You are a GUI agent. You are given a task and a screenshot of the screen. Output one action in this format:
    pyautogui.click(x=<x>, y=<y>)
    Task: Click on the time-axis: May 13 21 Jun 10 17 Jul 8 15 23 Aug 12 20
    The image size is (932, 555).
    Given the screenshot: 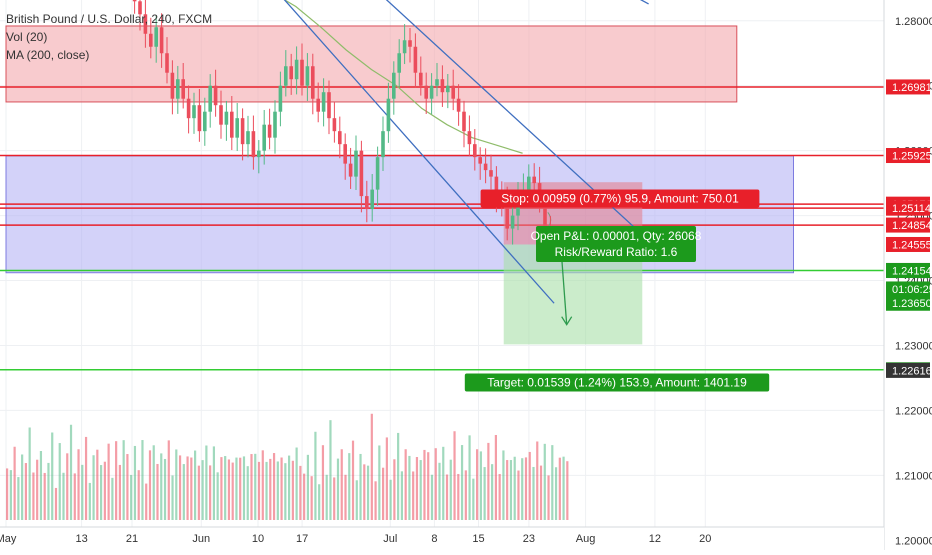 What is the action you would take?
    pyautogui.click(x=442, y=538)
    